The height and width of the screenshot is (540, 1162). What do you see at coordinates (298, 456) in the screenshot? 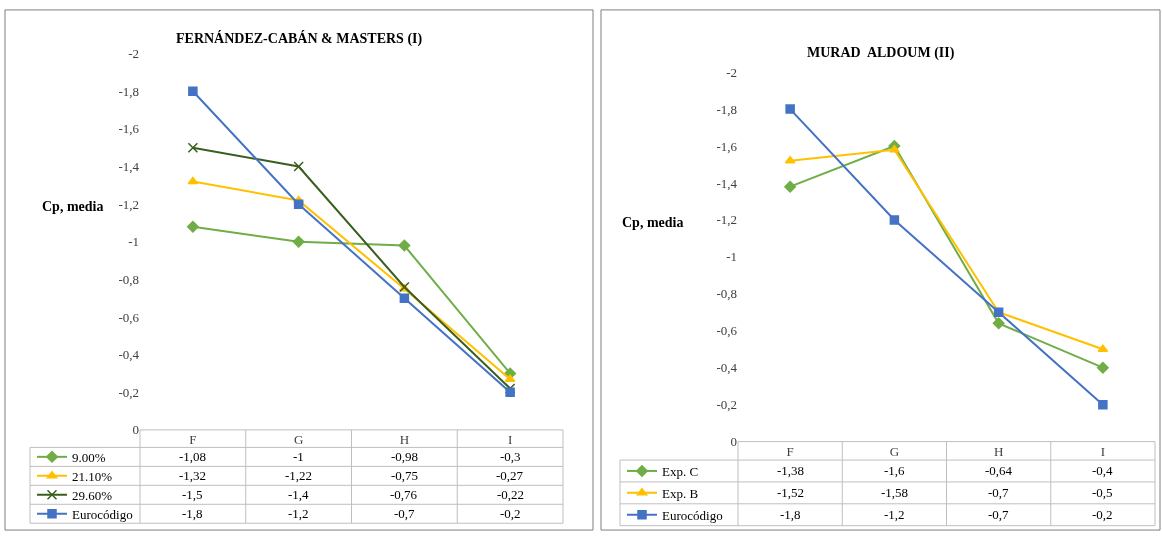
I see `data-label: -1` at bounding box center [298, 456].